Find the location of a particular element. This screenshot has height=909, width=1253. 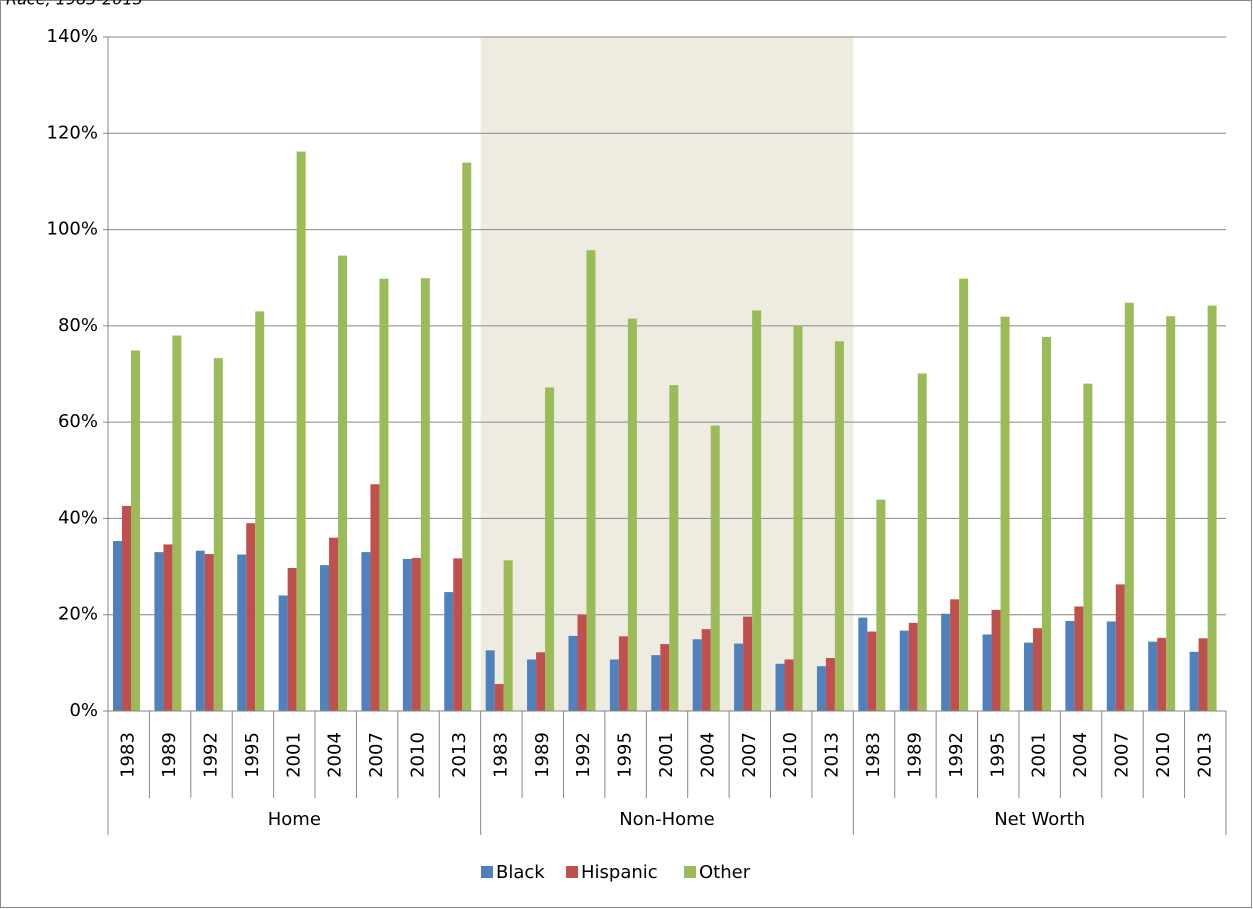

group-label: Non-Home is located at coordinates (667, 819).